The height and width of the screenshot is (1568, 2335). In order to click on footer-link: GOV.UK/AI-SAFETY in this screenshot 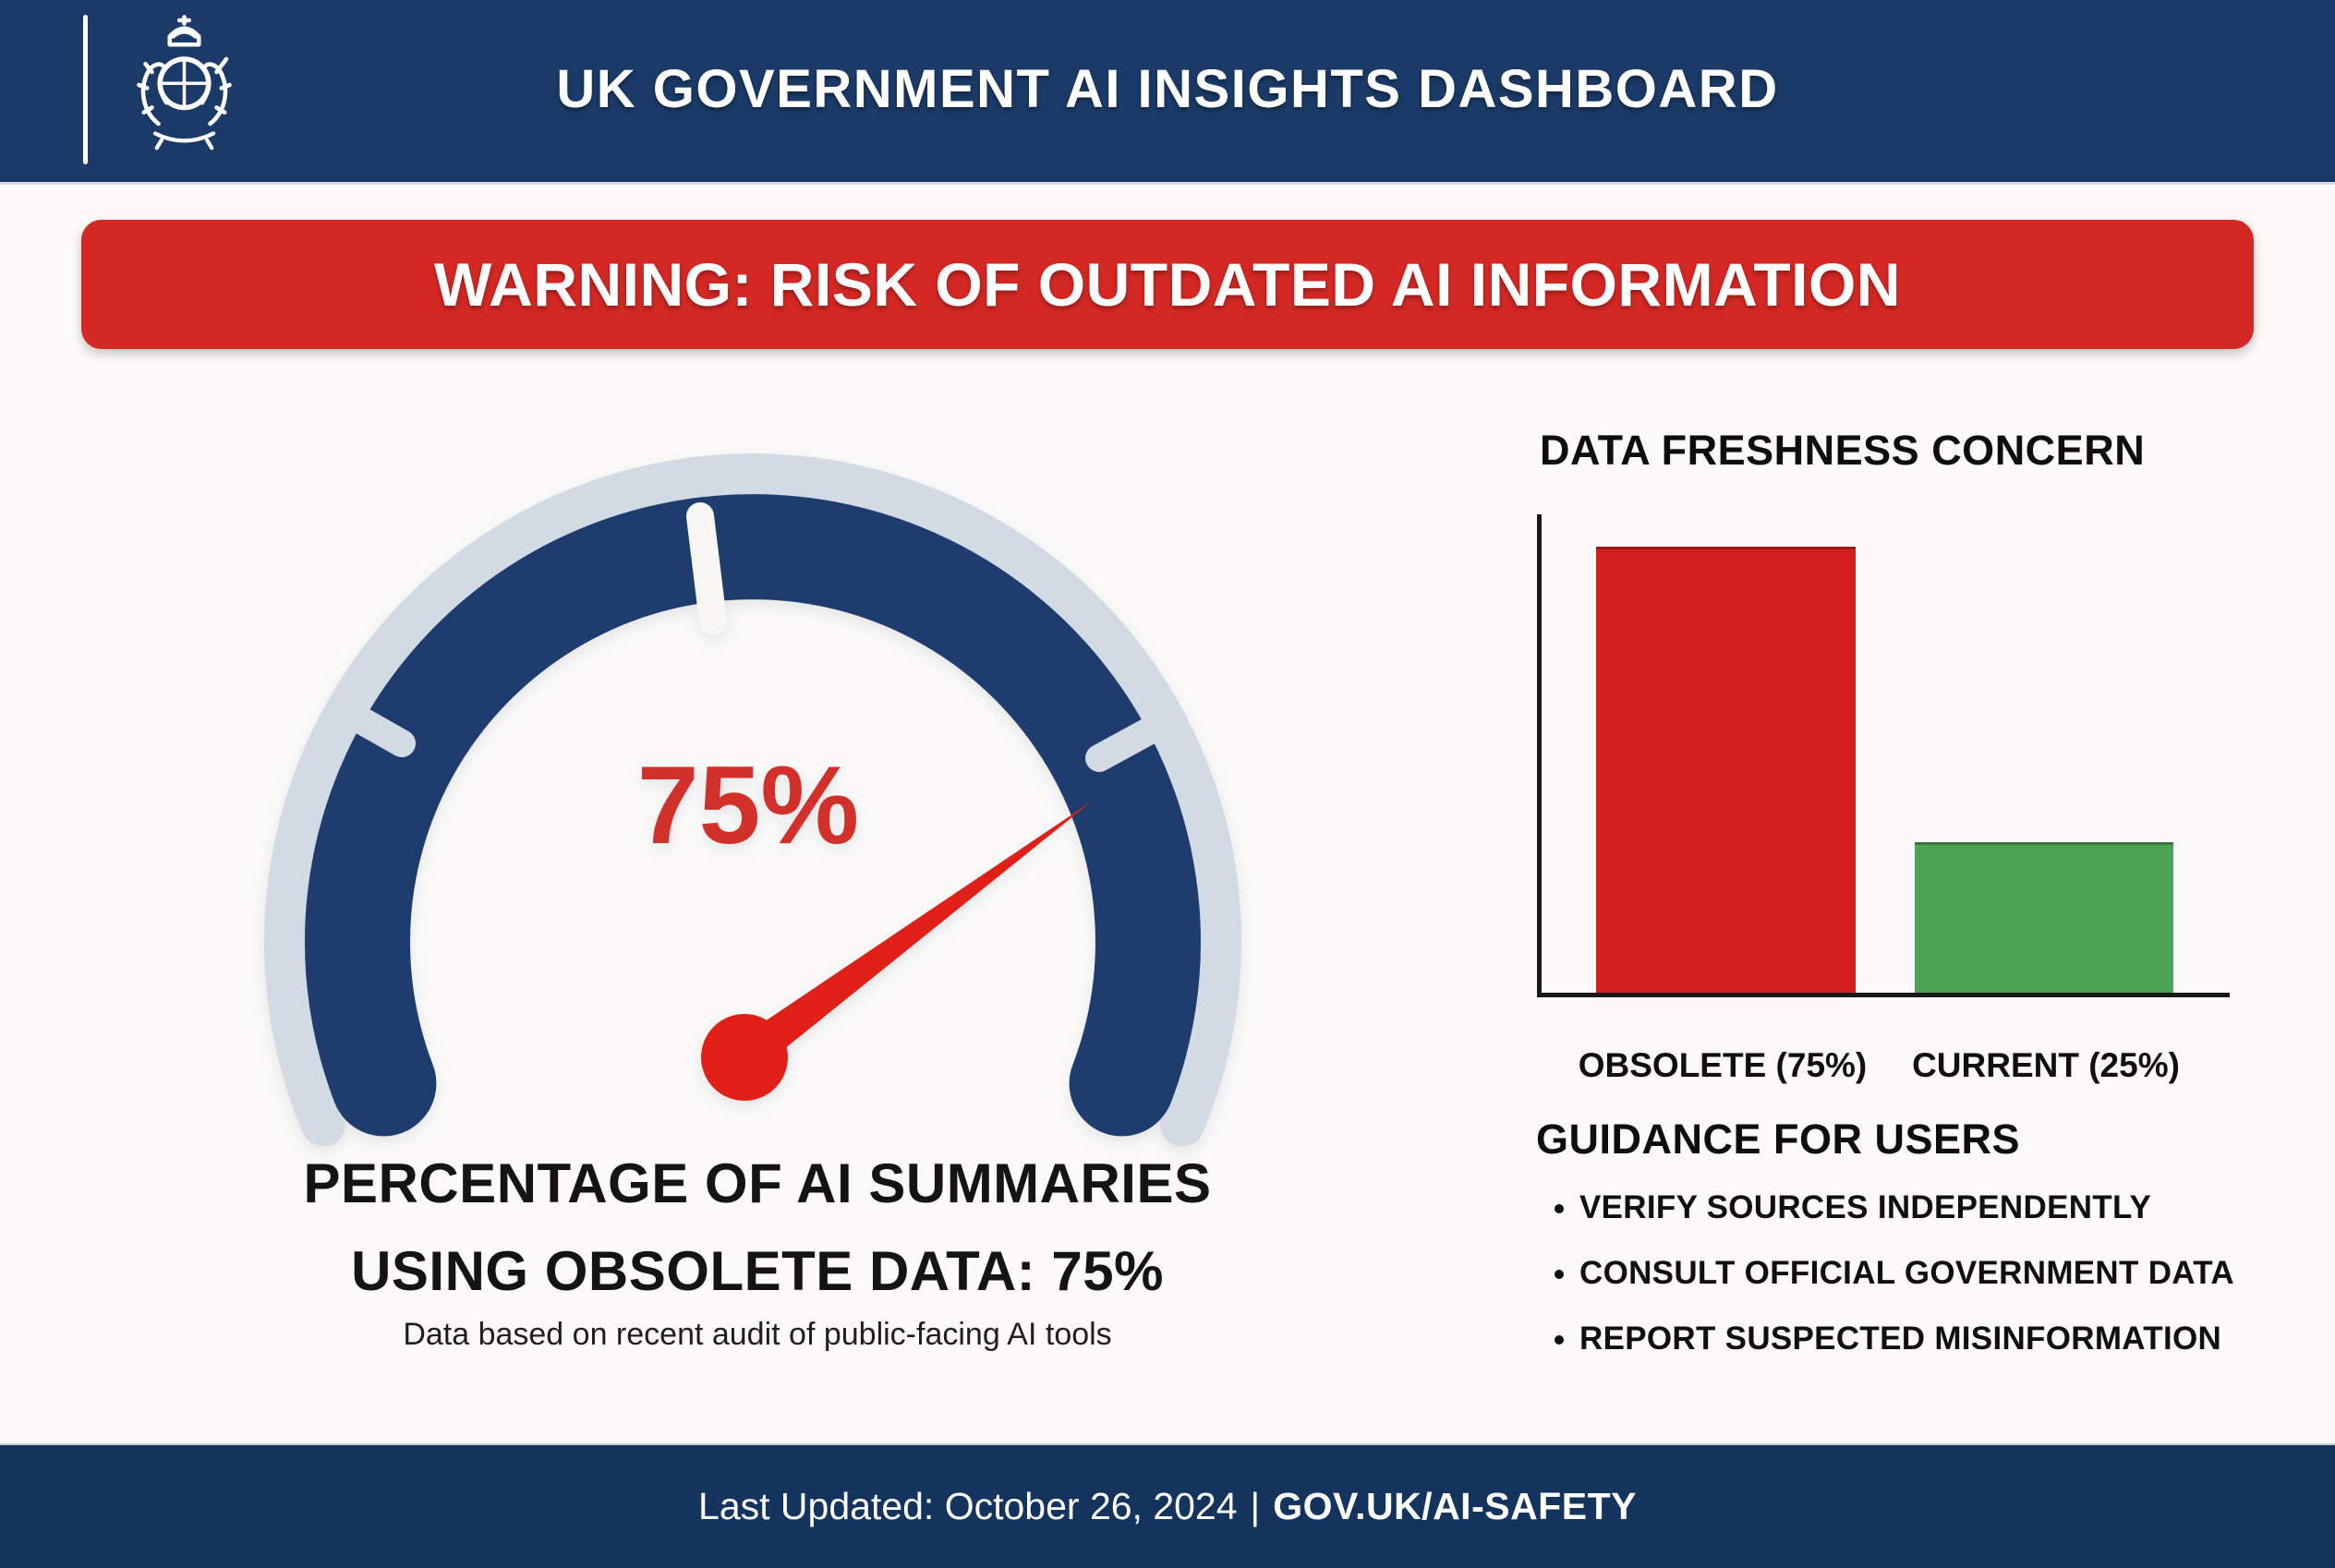, I will do `click(1455, 1506)`.